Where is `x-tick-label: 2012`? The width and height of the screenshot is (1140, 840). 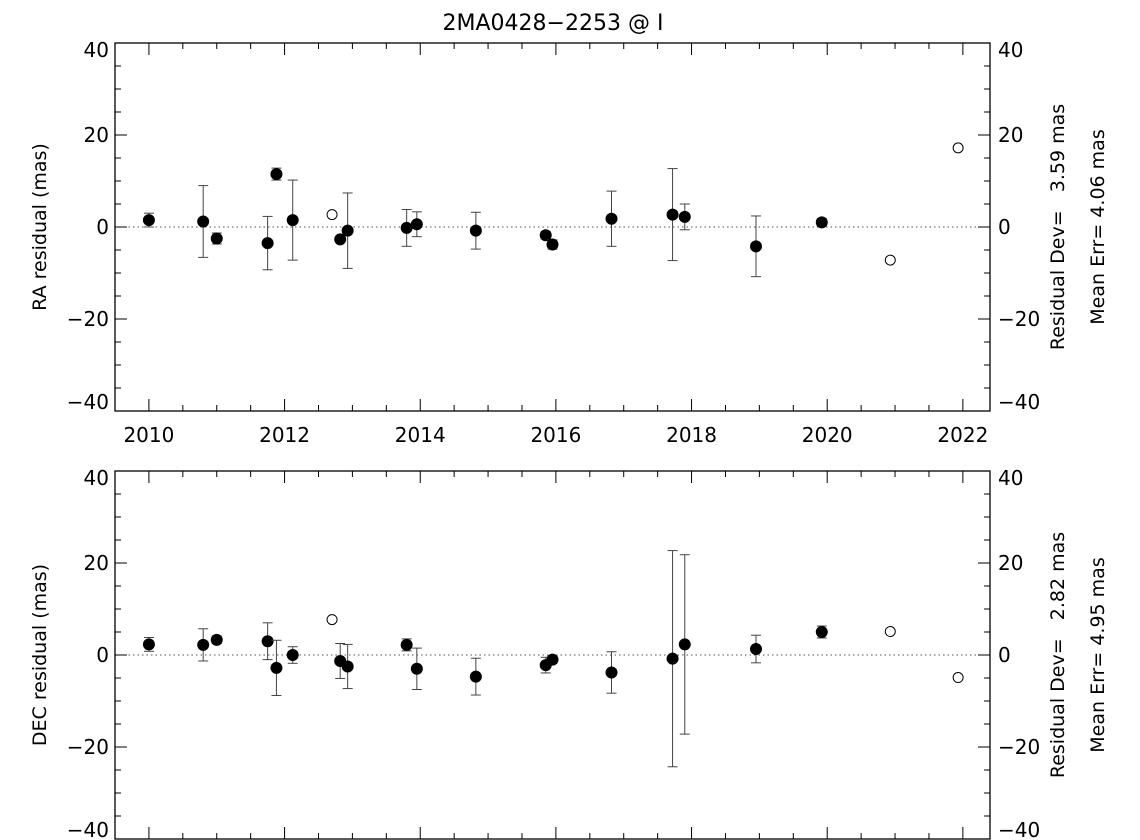 x-tick-label: 2012 is located at coordinates (284, 435).